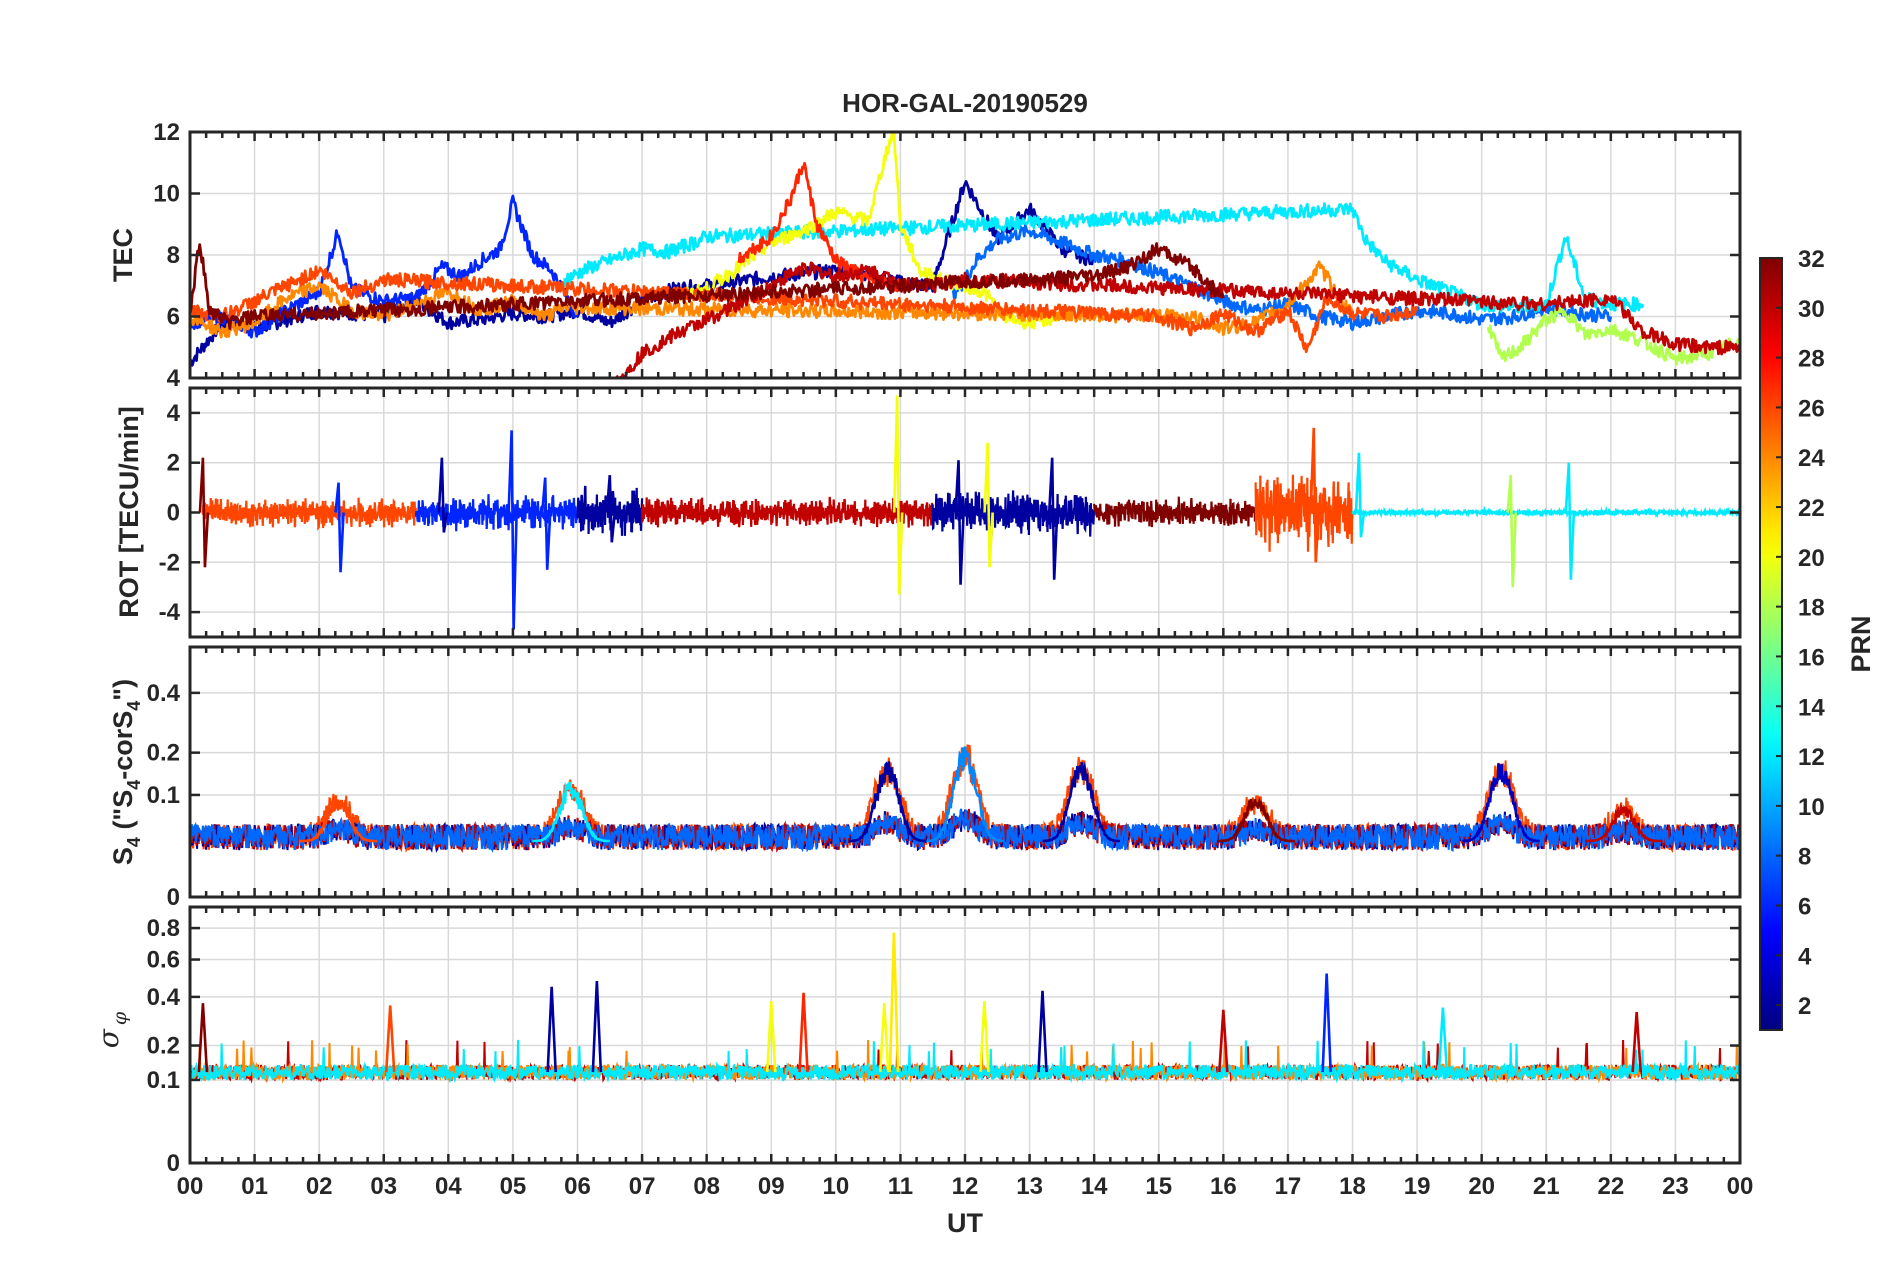 Image resolution: width=1902 pixels, height=1272 pixels. I want to click on colorbar-tick-label: 18, so click(1811, 608).